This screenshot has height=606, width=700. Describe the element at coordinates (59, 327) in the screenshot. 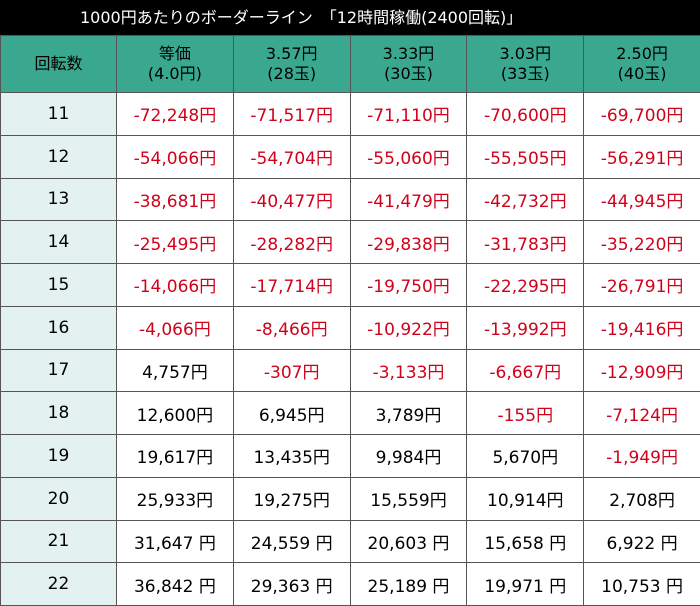

I see `rotation-cell: 16` at that location.